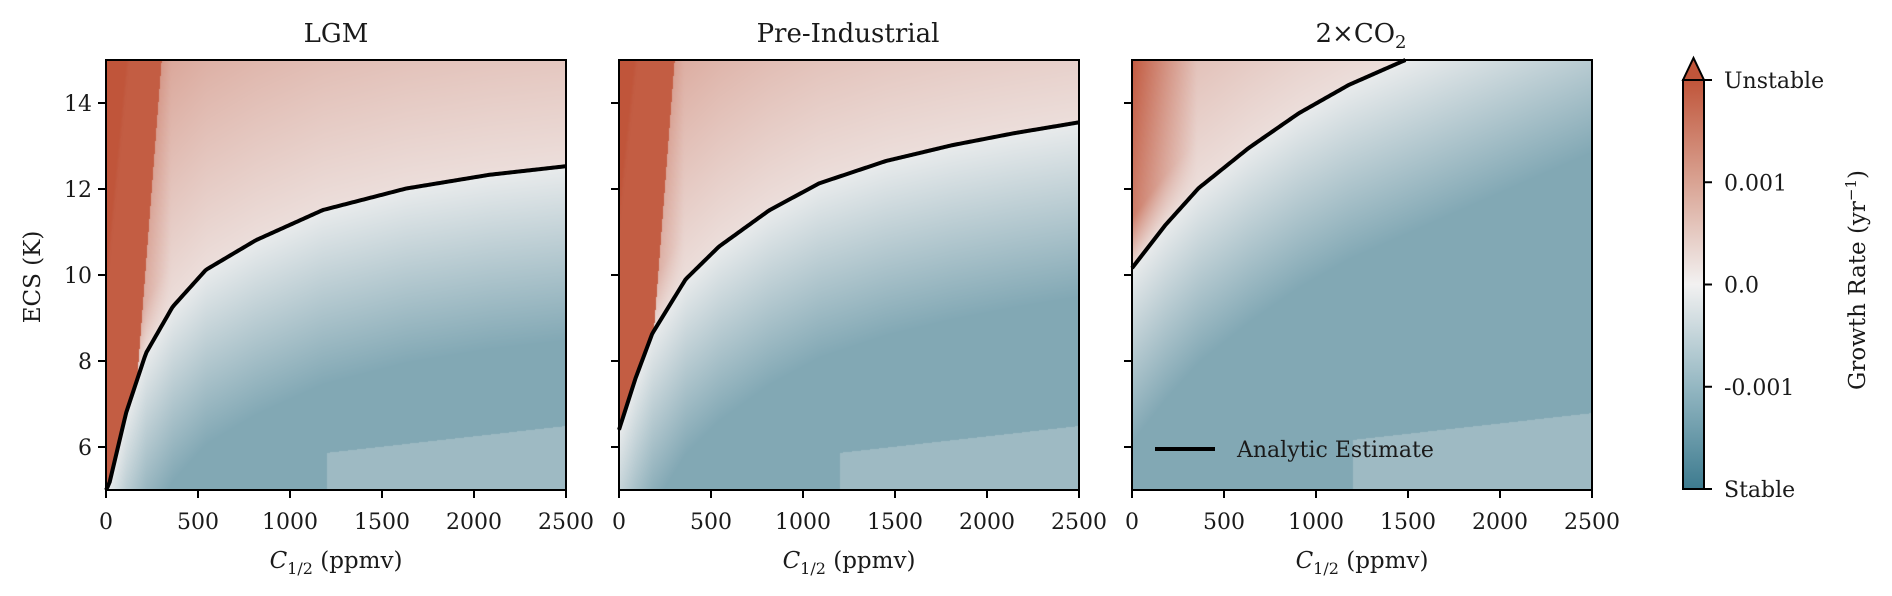 The height and width of the screenshot is (596, 1892). Describe the element at coordinates (1755, 183) in the screenshot. I see `colorbar-tick-label: 0.001` at that location.